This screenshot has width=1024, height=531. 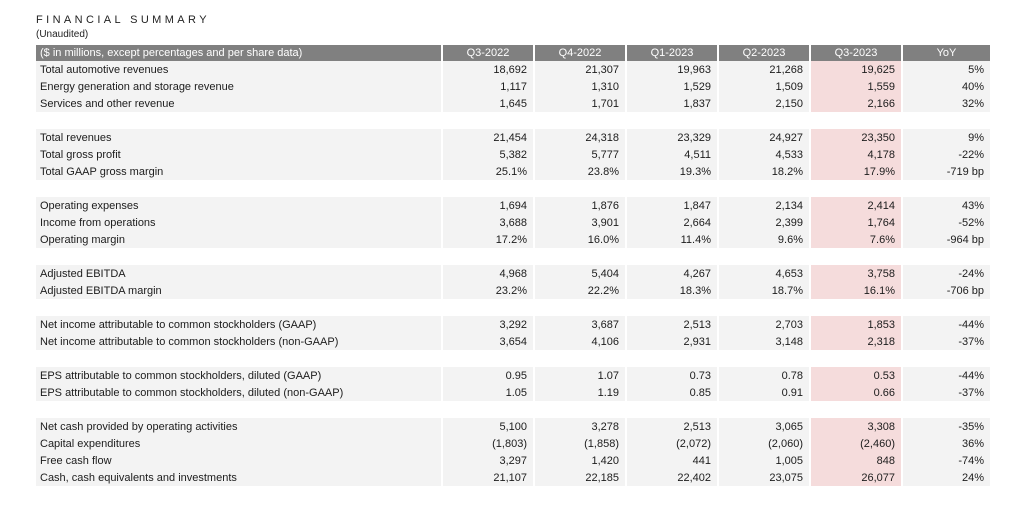 What do you see at coordinates (671, 205) in the screenshot?
I see `value-cell: 1,847` at bounding box center [671, 205].